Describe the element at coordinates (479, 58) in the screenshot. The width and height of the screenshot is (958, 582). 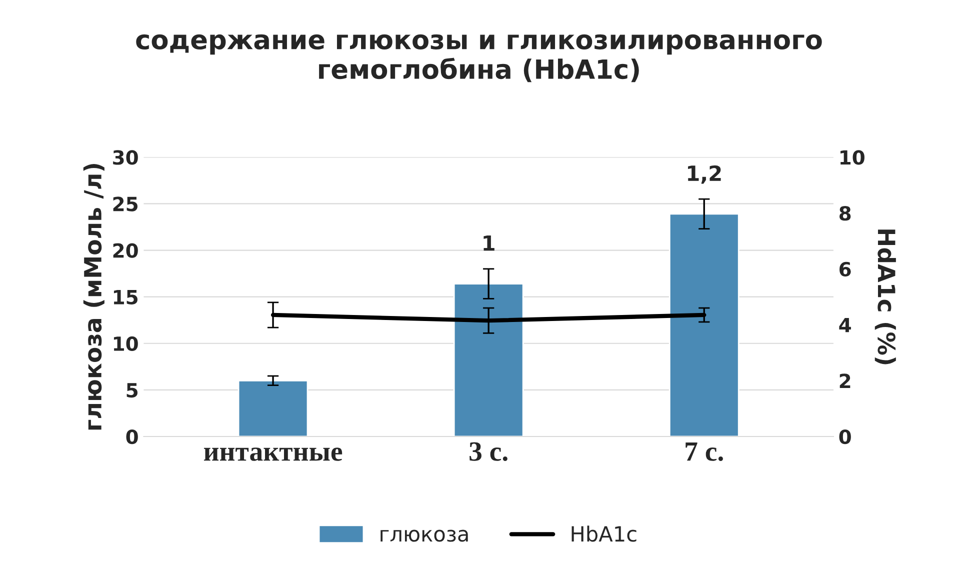
I see `chart-title: содержание глюкозы и гликозилированного гемоглобина (HbA1c)` at that location.